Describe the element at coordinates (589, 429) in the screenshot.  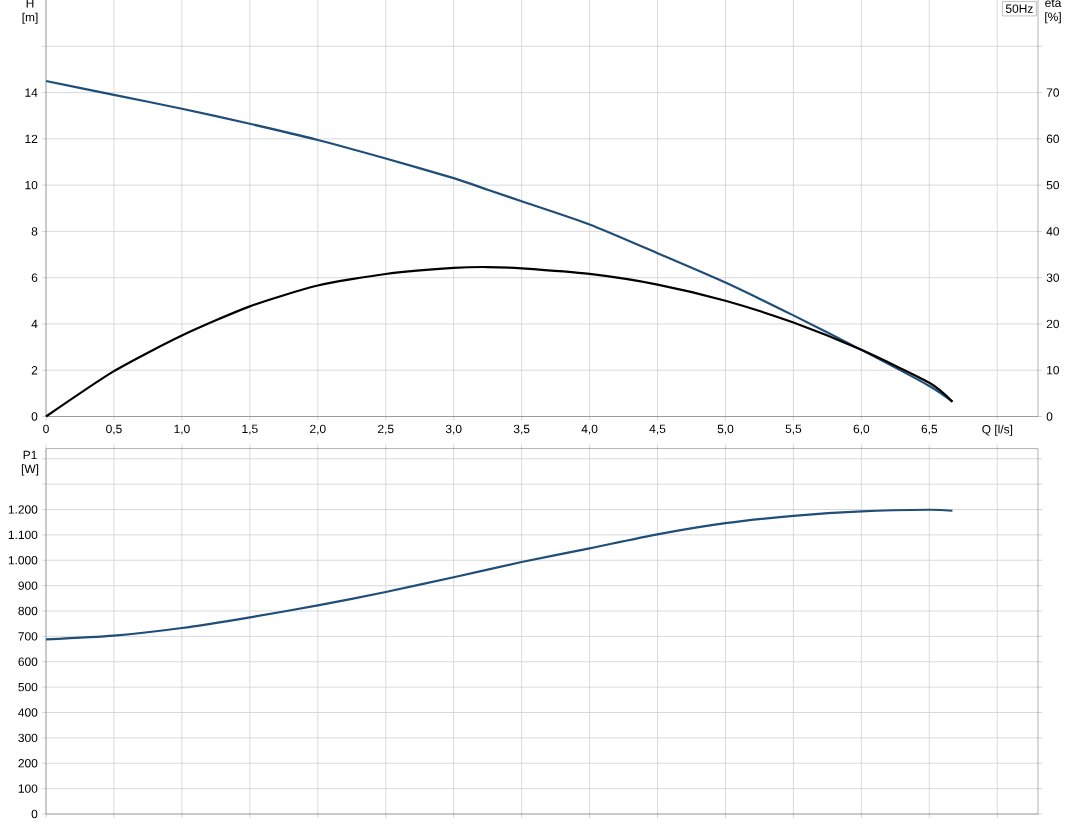
I see `x-tick-label: 4,0` at that location.